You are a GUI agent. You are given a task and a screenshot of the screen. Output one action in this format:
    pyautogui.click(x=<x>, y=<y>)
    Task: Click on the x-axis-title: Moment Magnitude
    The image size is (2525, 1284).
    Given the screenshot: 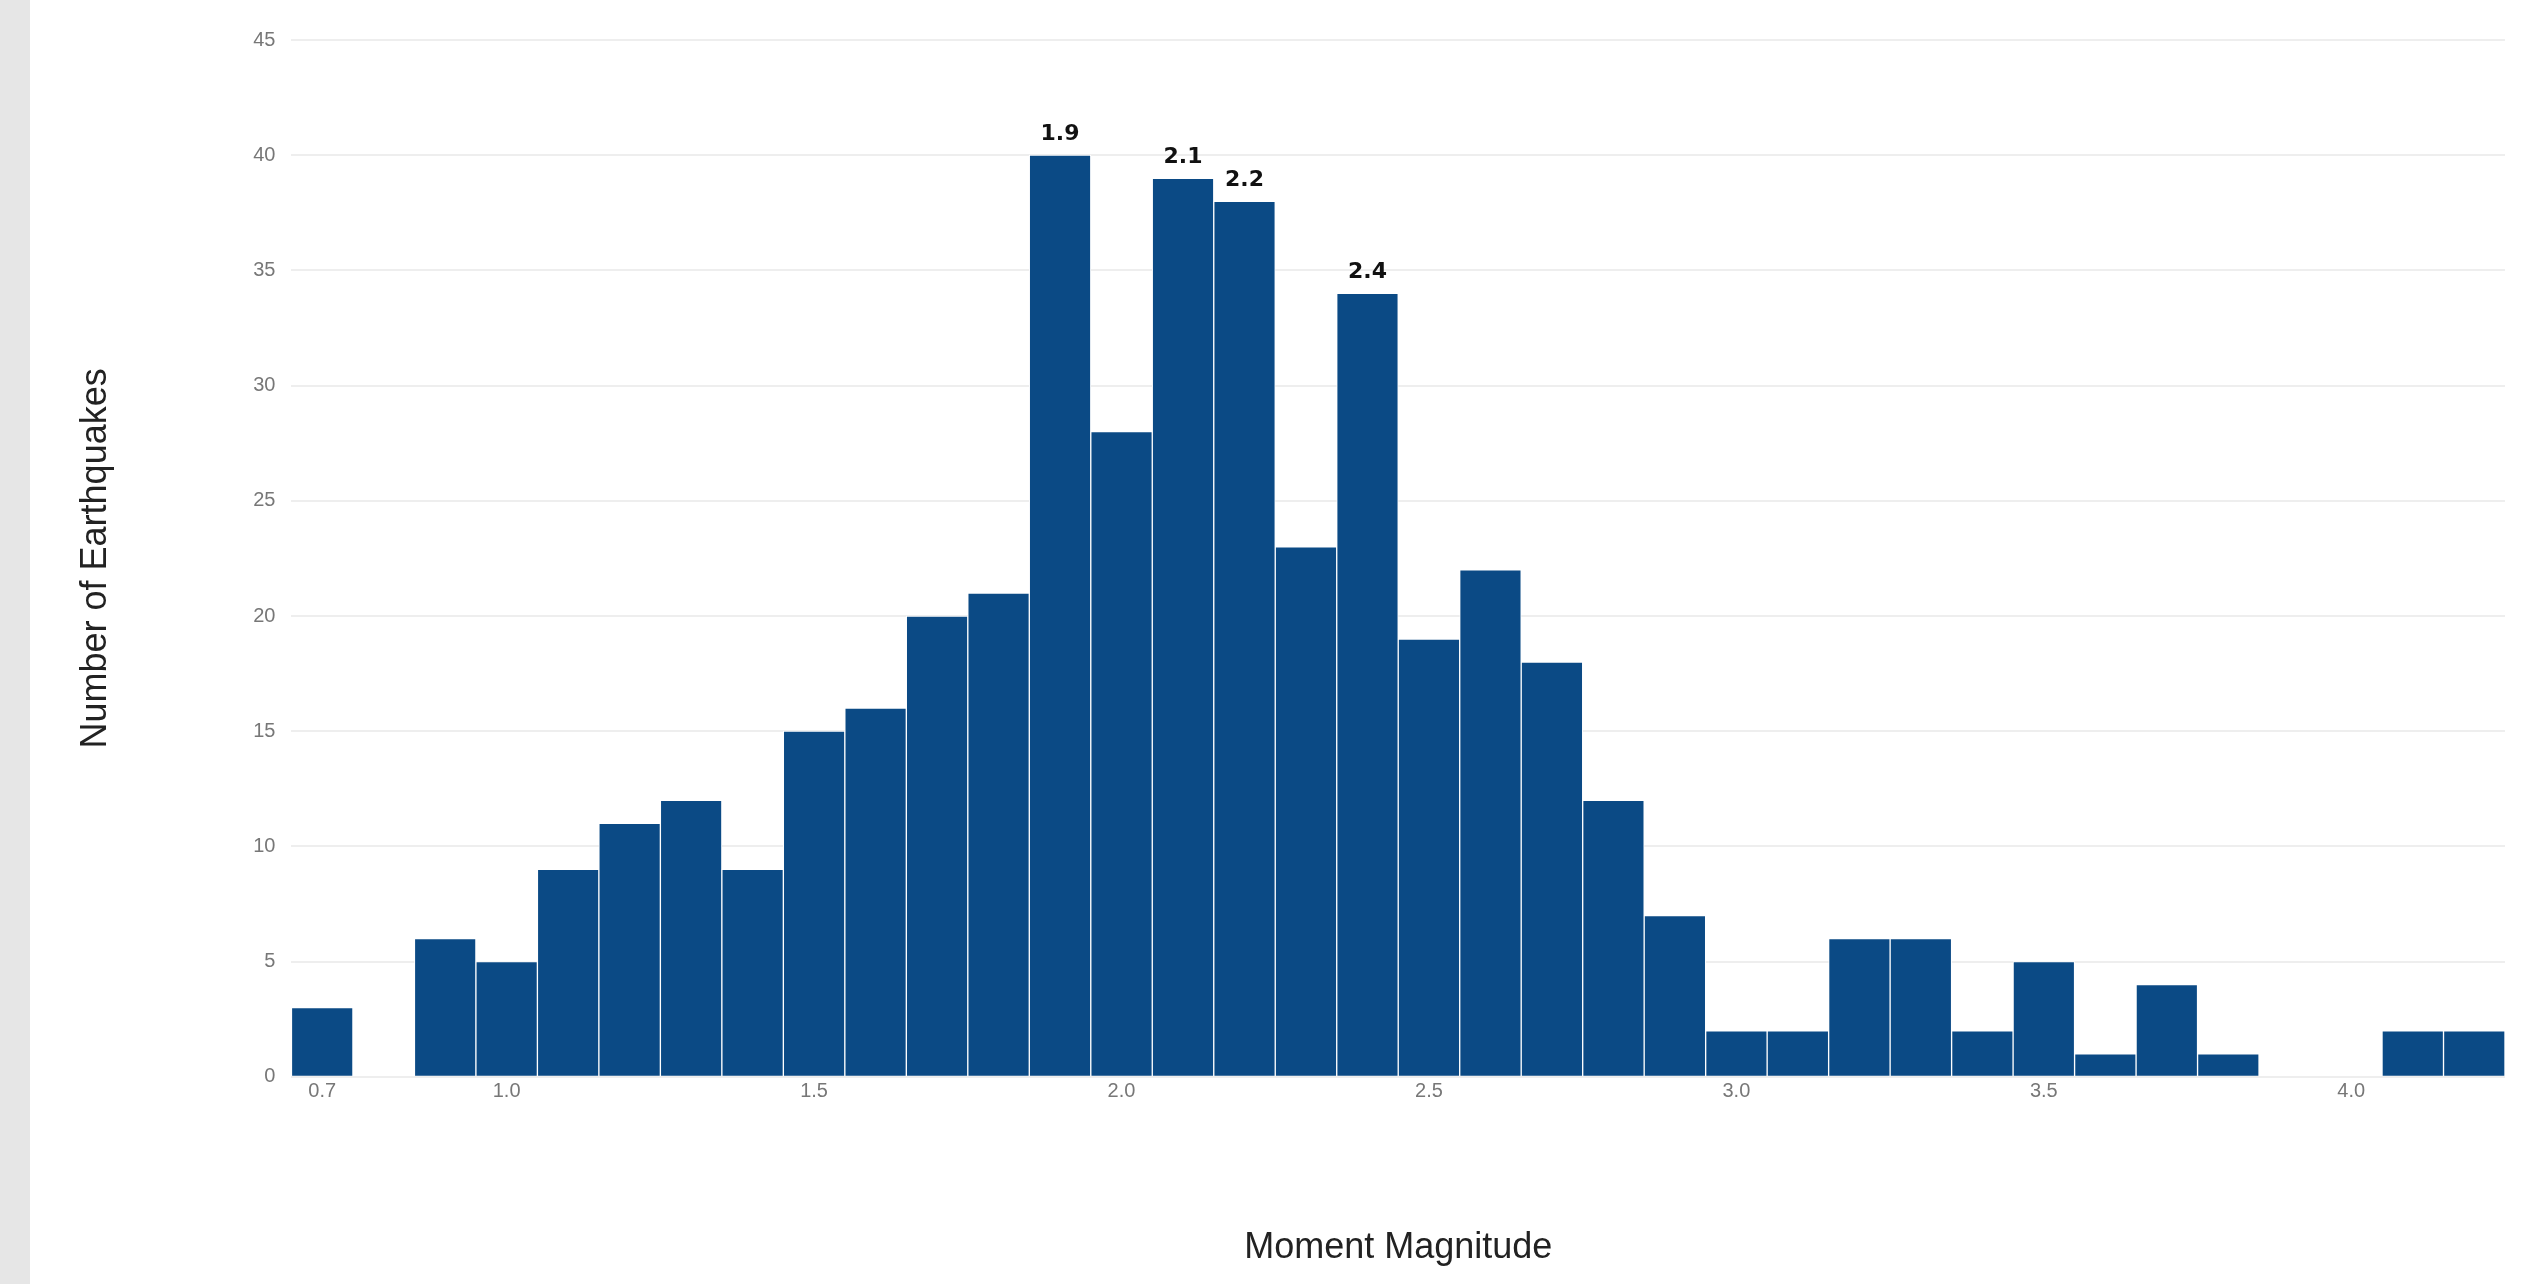 What is the action you would take?
    pyautogui.click(x=1398, y=1246)
    